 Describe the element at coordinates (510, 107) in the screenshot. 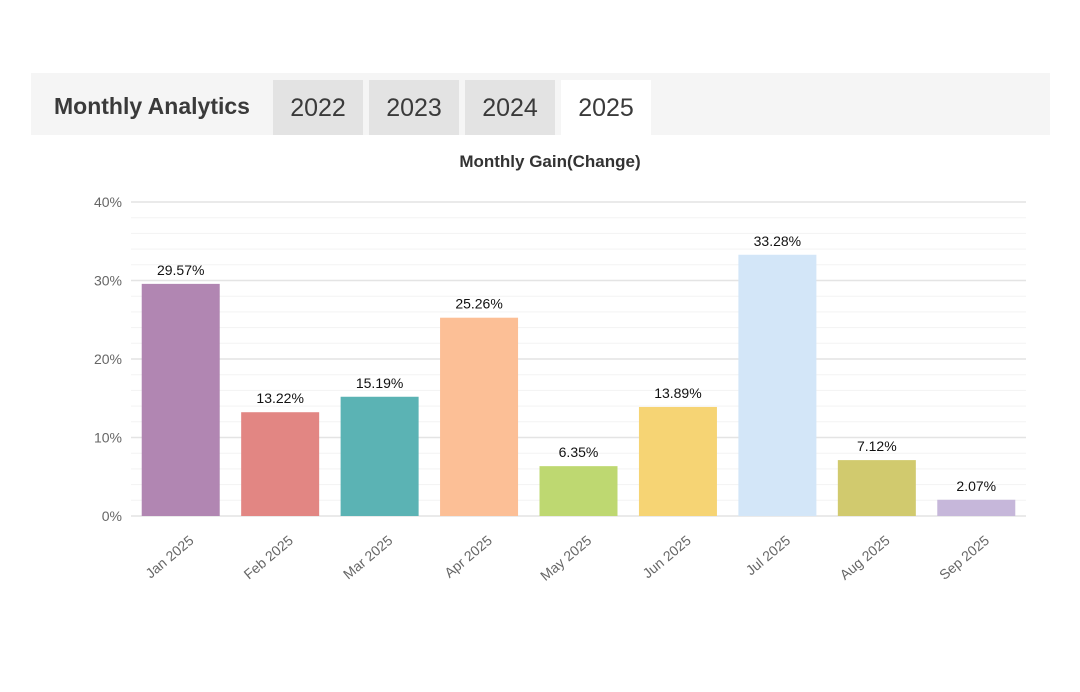

I see `tab-2024: 2024` at that location.